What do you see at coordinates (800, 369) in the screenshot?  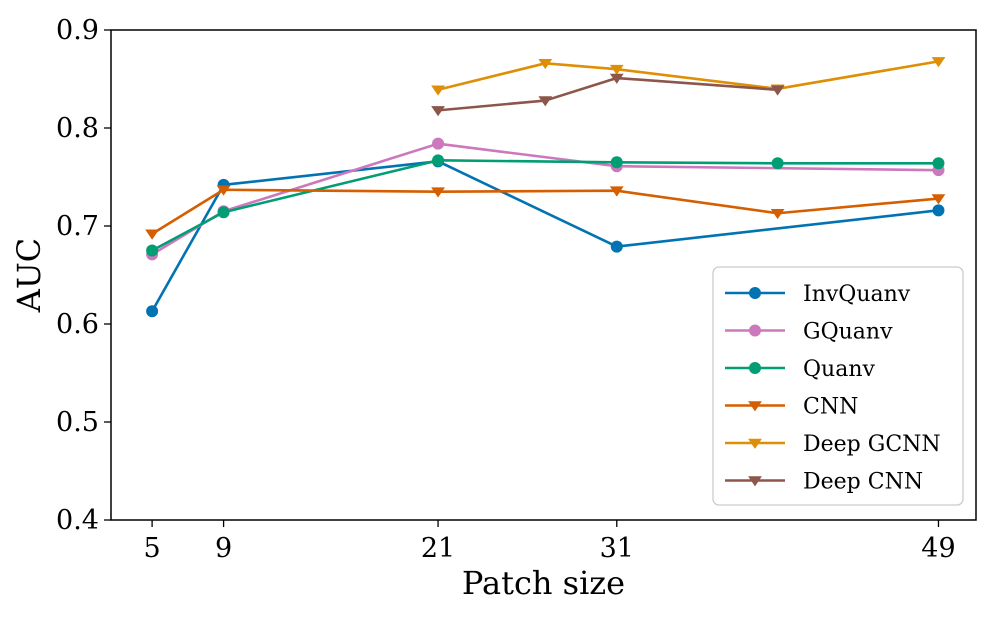 I see `legend-entry: Quanv` at bounding box center [800, 369].